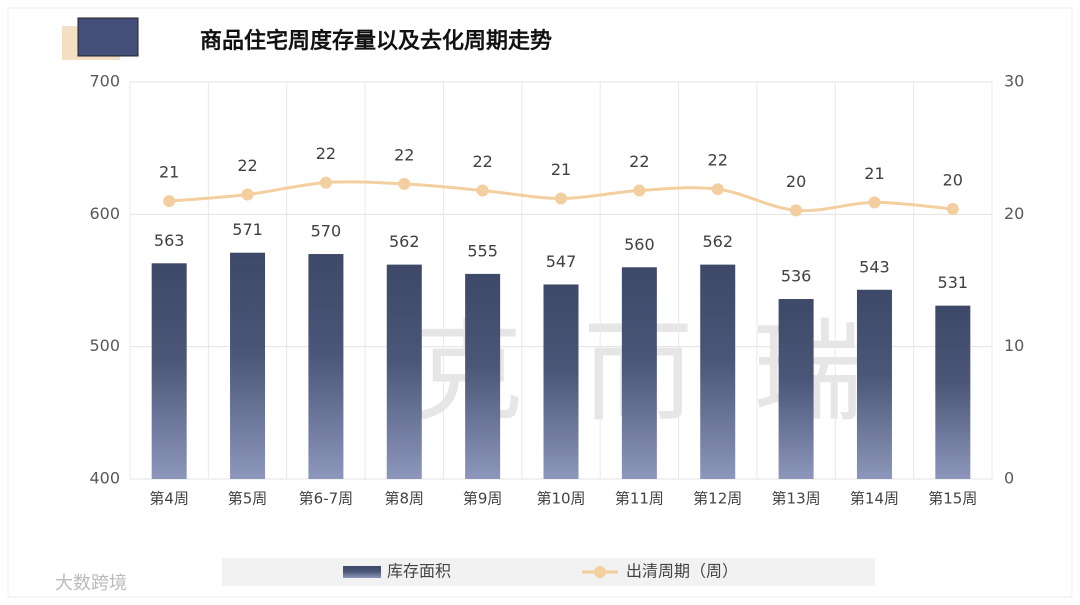 Image resolution: width=1080 pixels, height=605 pixels. I want to click on y-tick-label: 700, so click(104, 81).